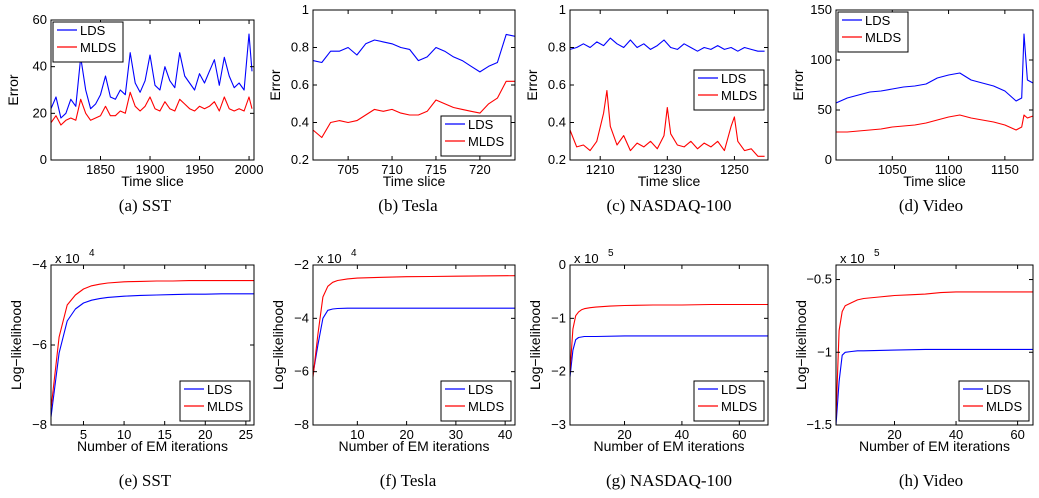 The image size is (1039, 498). I want to click on y-tick-label: −0.5, so click(819, 279).